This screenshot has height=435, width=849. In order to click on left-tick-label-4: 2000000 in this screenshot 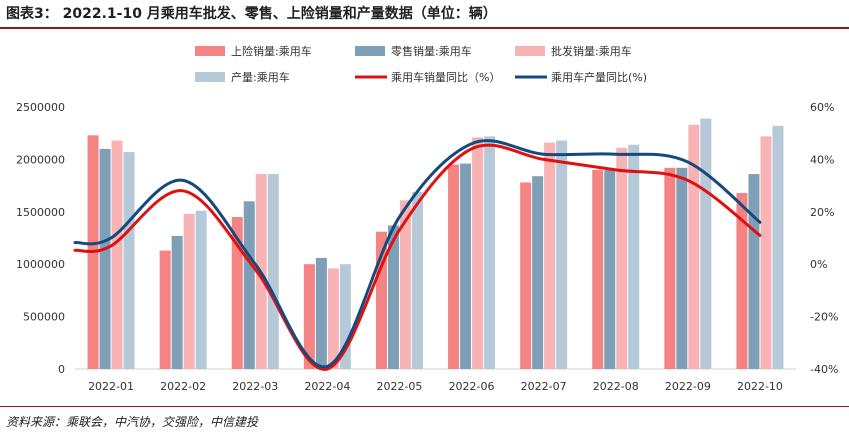, I will do `click(40, 159)`.